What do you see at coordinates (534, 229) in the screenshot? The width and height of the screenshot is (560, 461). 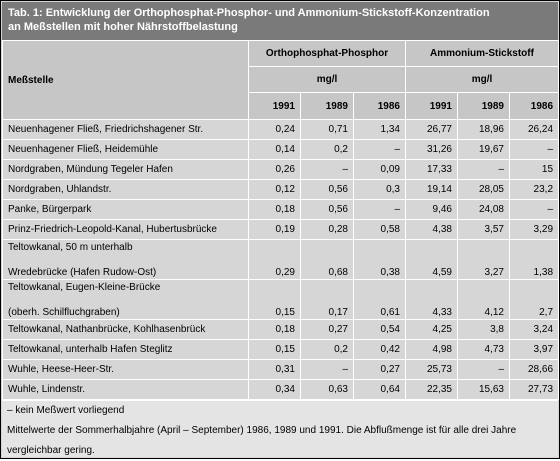 I see `value-cell: 3,29` at bounding box center [534, 229].